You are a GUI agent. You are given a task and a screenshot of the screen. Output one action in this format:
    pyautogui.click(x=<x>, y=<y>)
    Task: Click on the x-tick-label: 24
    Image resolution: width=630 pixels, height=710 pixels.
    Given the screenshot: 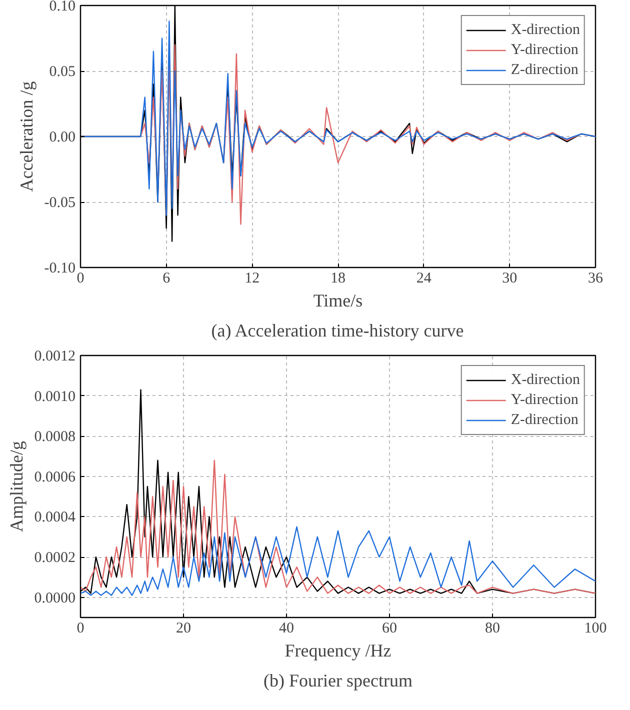 What is the action you would take?
    pyautogui.click(x=424, y=278)
    